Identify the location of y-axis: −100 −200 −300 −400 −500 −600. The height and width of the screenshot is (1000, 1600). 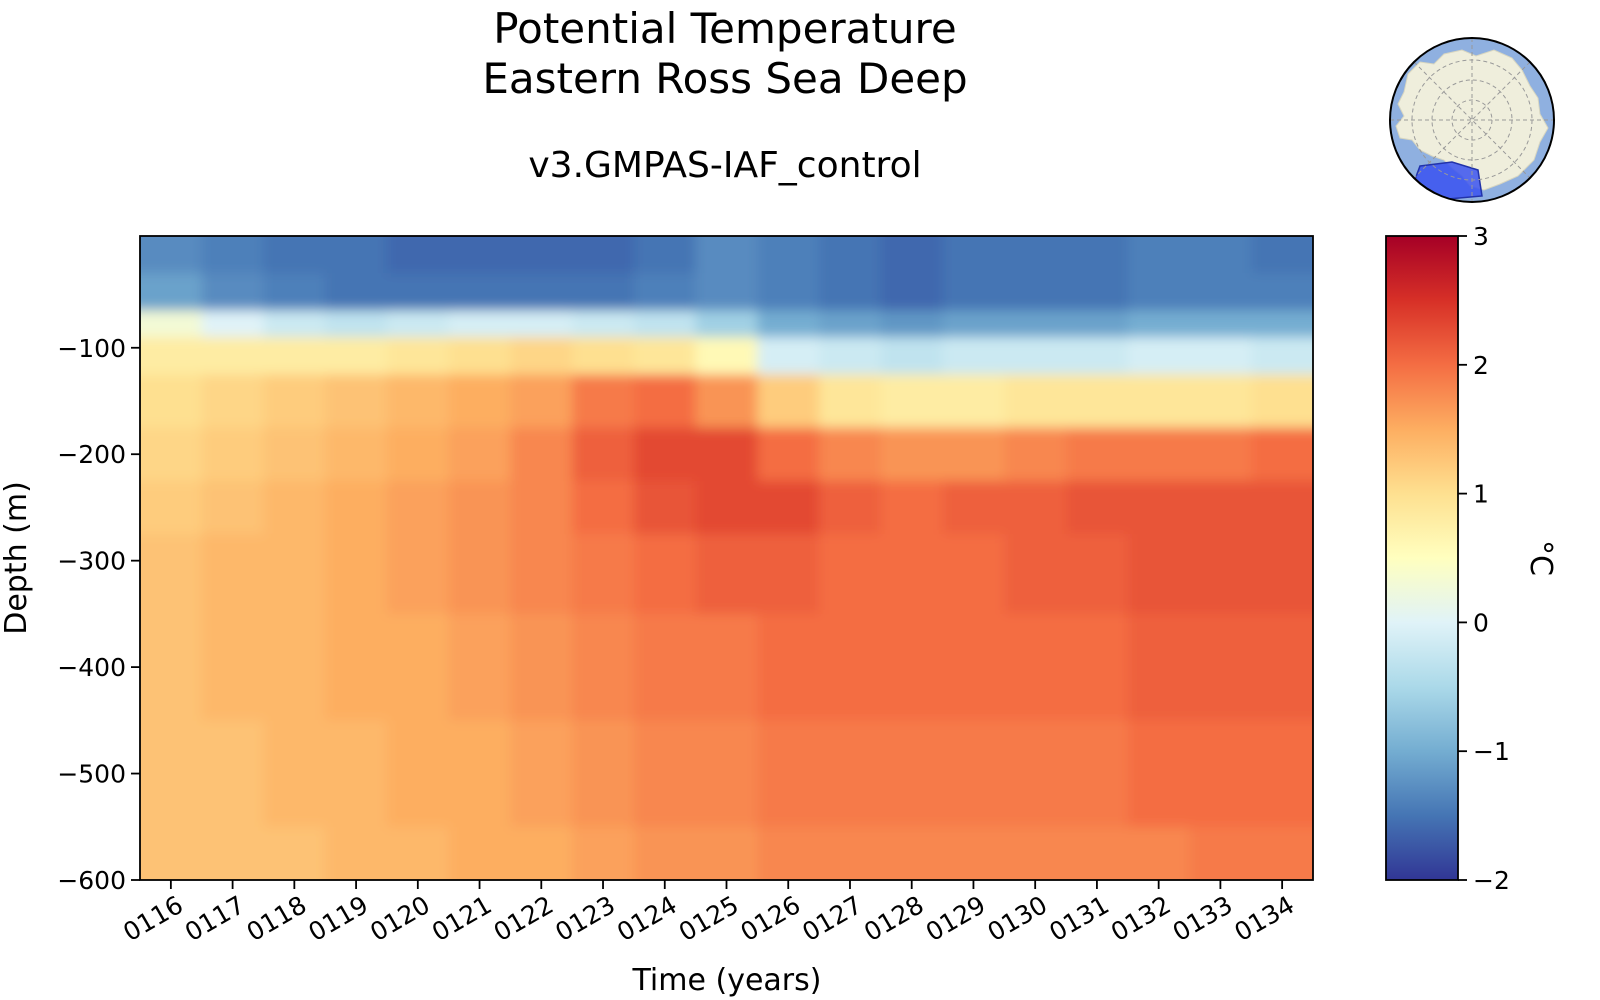
(98, 614).